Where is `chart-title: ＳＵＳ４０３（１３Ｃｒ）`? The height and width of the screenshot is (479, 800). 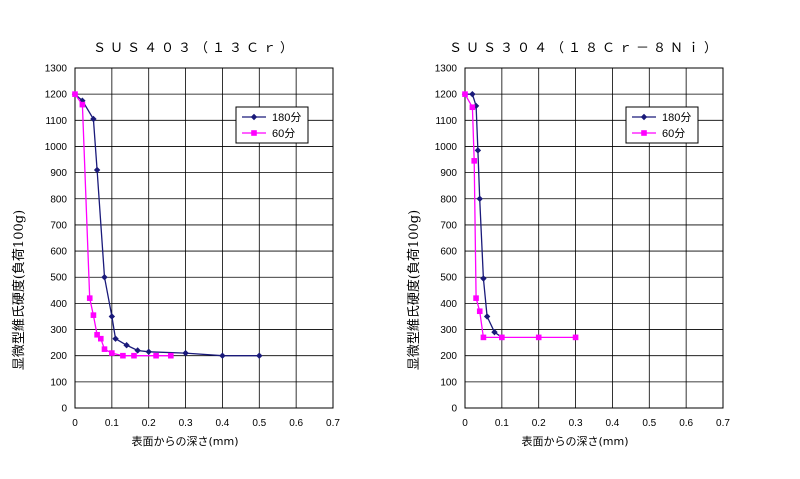 chart-title: ＳＵＳ４０３（１３Ｃｒ） is located at coordinates (195, 48).